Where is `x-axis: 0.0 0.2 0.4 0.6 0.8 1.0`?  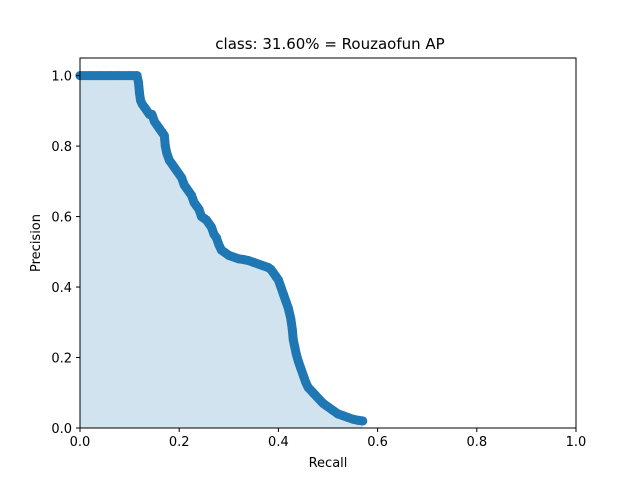
x-axis: 0.0 0.2 0.4 0.6 0.8 1.0 is located at coordinates (328, 439).